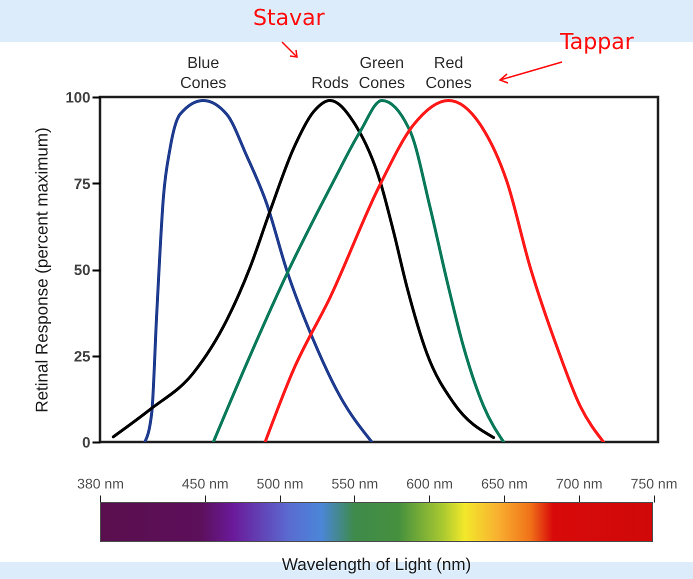  Describe the element at coordinates (330, 83) in the screenshot. I see `series-label: Rods` at that location.